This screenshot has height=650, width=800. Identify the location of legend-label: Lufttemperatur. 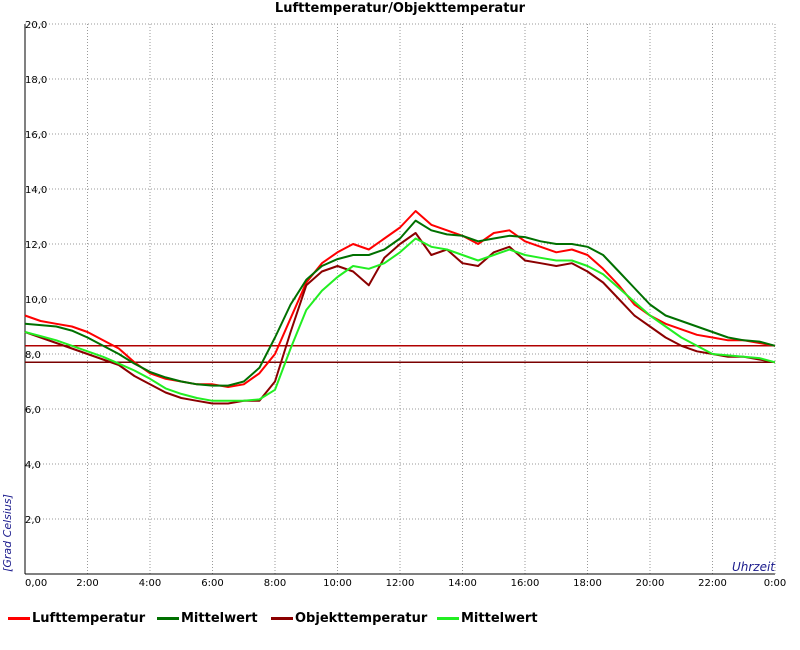
(89, 618).